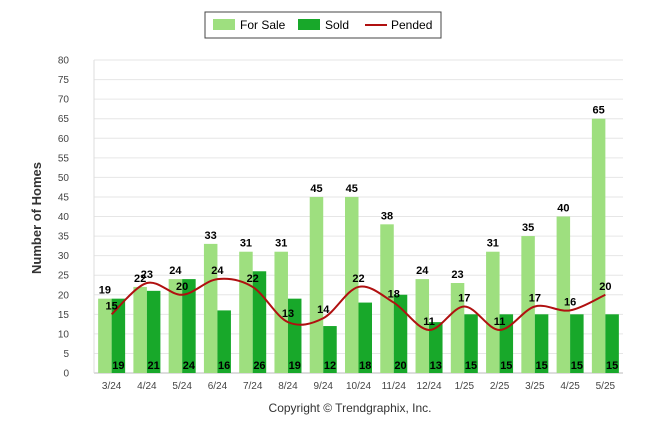 Image resolution: width=646 pixels, height=434 pixels. Describe the element at coordinates (112, 386) in the screenshot. I see `x-tick-3-24: 3/24` at that location.